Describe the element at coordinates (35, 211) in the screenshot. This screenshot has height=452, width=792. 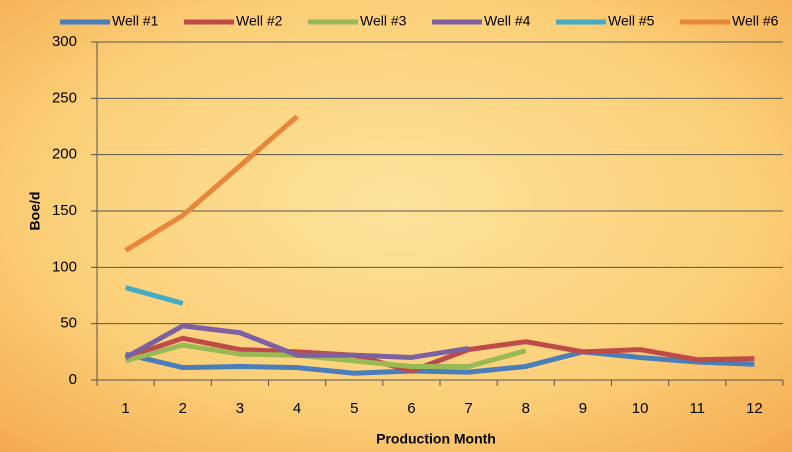
I see `y-axis-label: Boe/d` at that location.